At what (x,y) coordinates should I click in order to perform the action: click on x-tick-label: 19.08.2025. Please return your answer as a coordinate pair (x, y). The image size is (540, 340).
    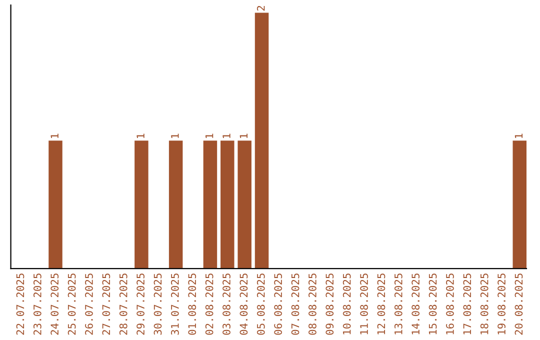
    Looking at the image, I should click on (502, 304).